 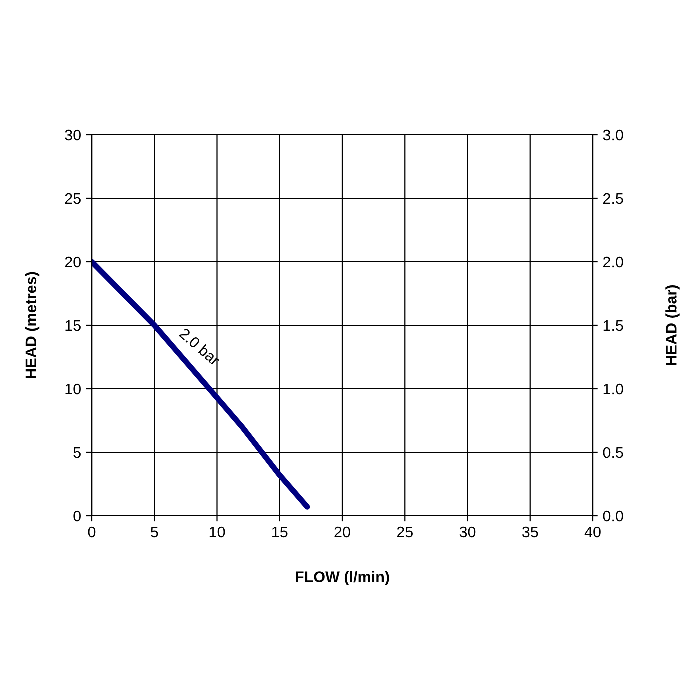 What do you see at coordinates (614, 389) in the screenshot?
I see `y2-tick-label: 1.0` at bounding box center [614, 389].